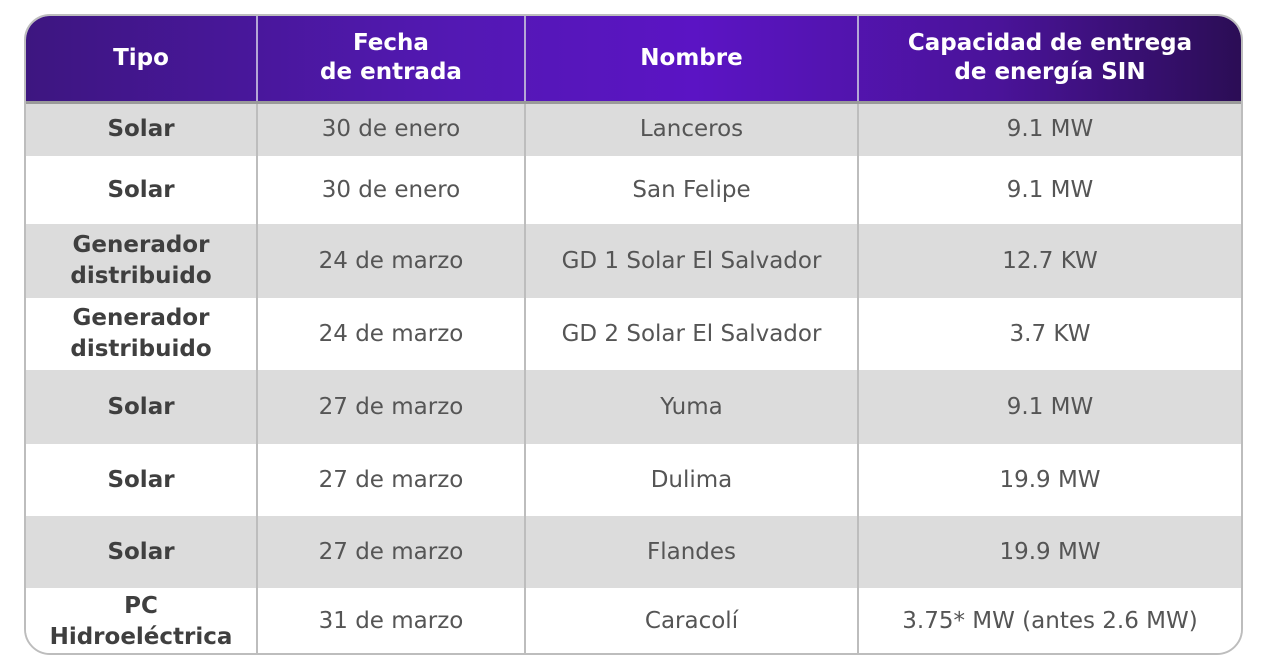 The width and height of the screenshot is (1267, 665). What do you see at coordinates (1049, 334) in the screenshot?
I see `cell-capacidad: 3.7 KW` at bounding box center [1049, 334].